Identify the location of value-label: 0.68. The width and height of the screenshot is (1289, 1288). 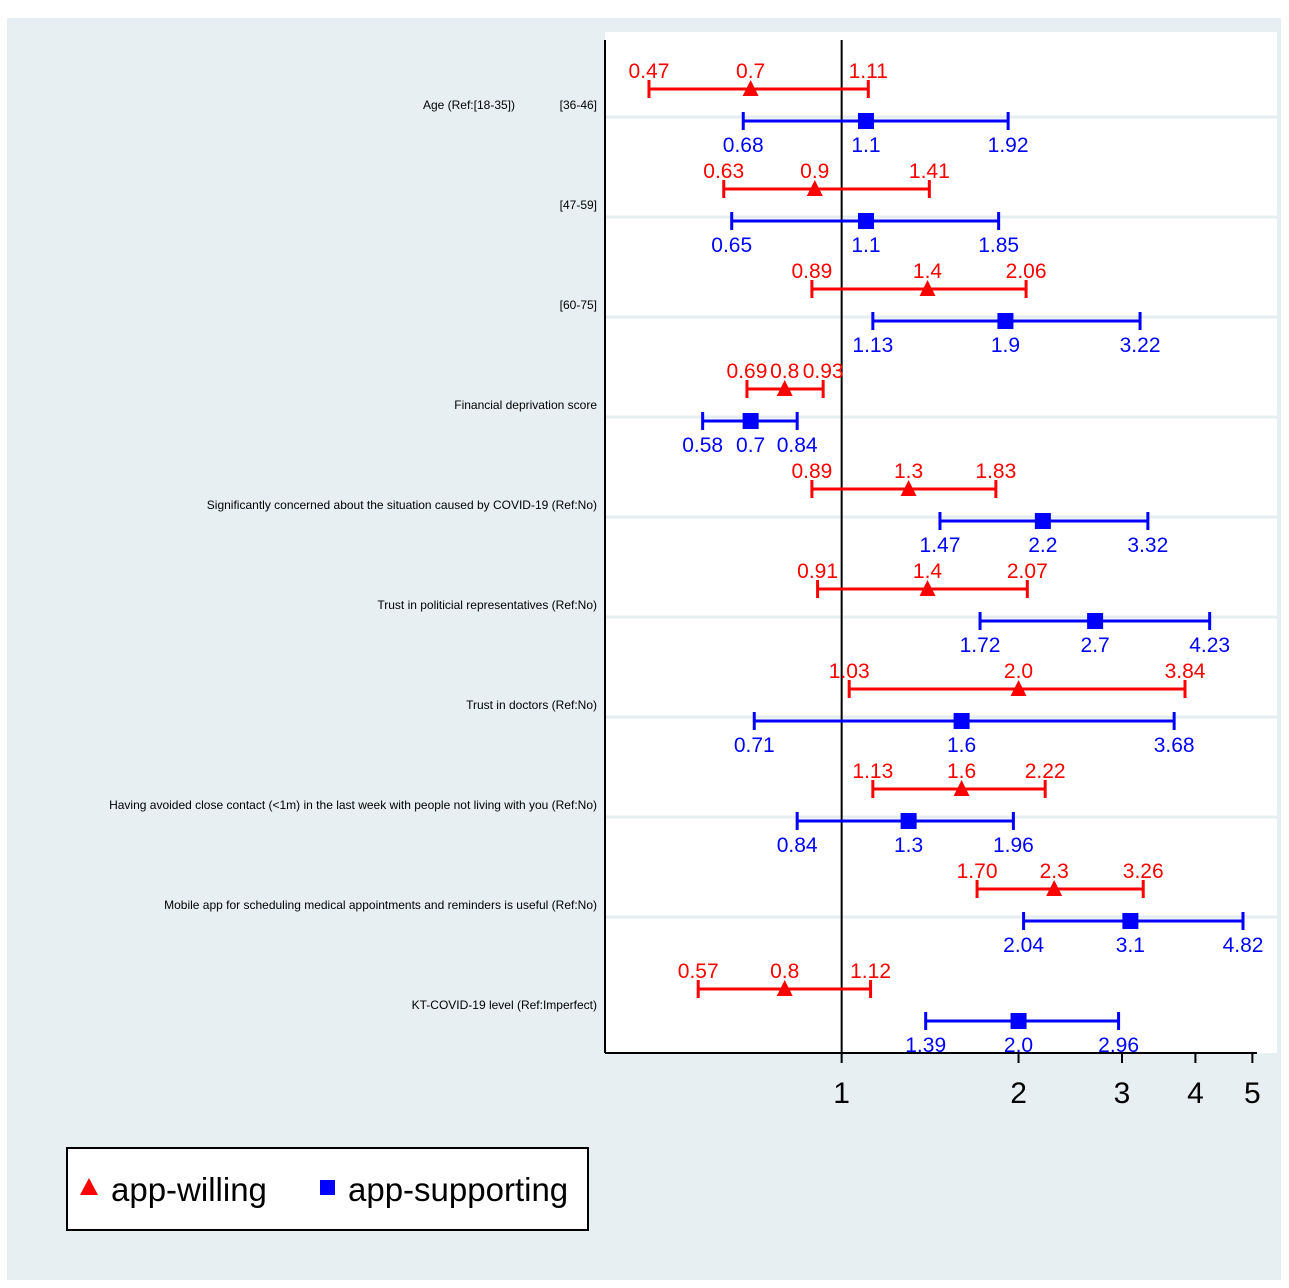
(743, 145).